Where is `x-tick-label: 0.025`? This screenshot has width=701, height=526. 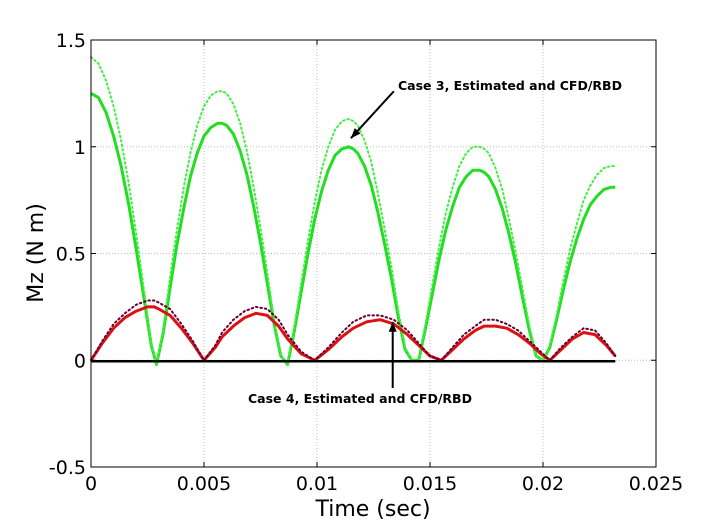 x-tick-label: 0.025 is located at coordinates (656, 484).